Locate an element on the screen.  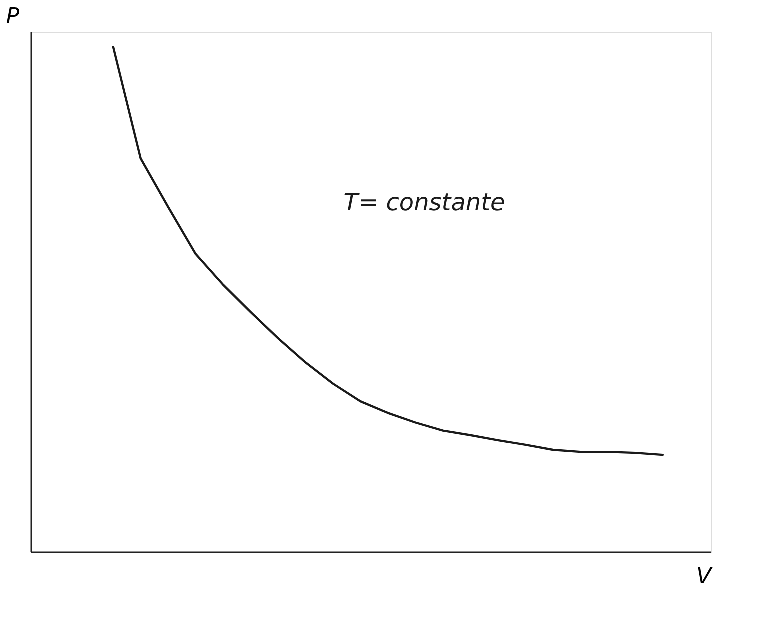
annotation: T= constante is located at coordinates (425, 202).